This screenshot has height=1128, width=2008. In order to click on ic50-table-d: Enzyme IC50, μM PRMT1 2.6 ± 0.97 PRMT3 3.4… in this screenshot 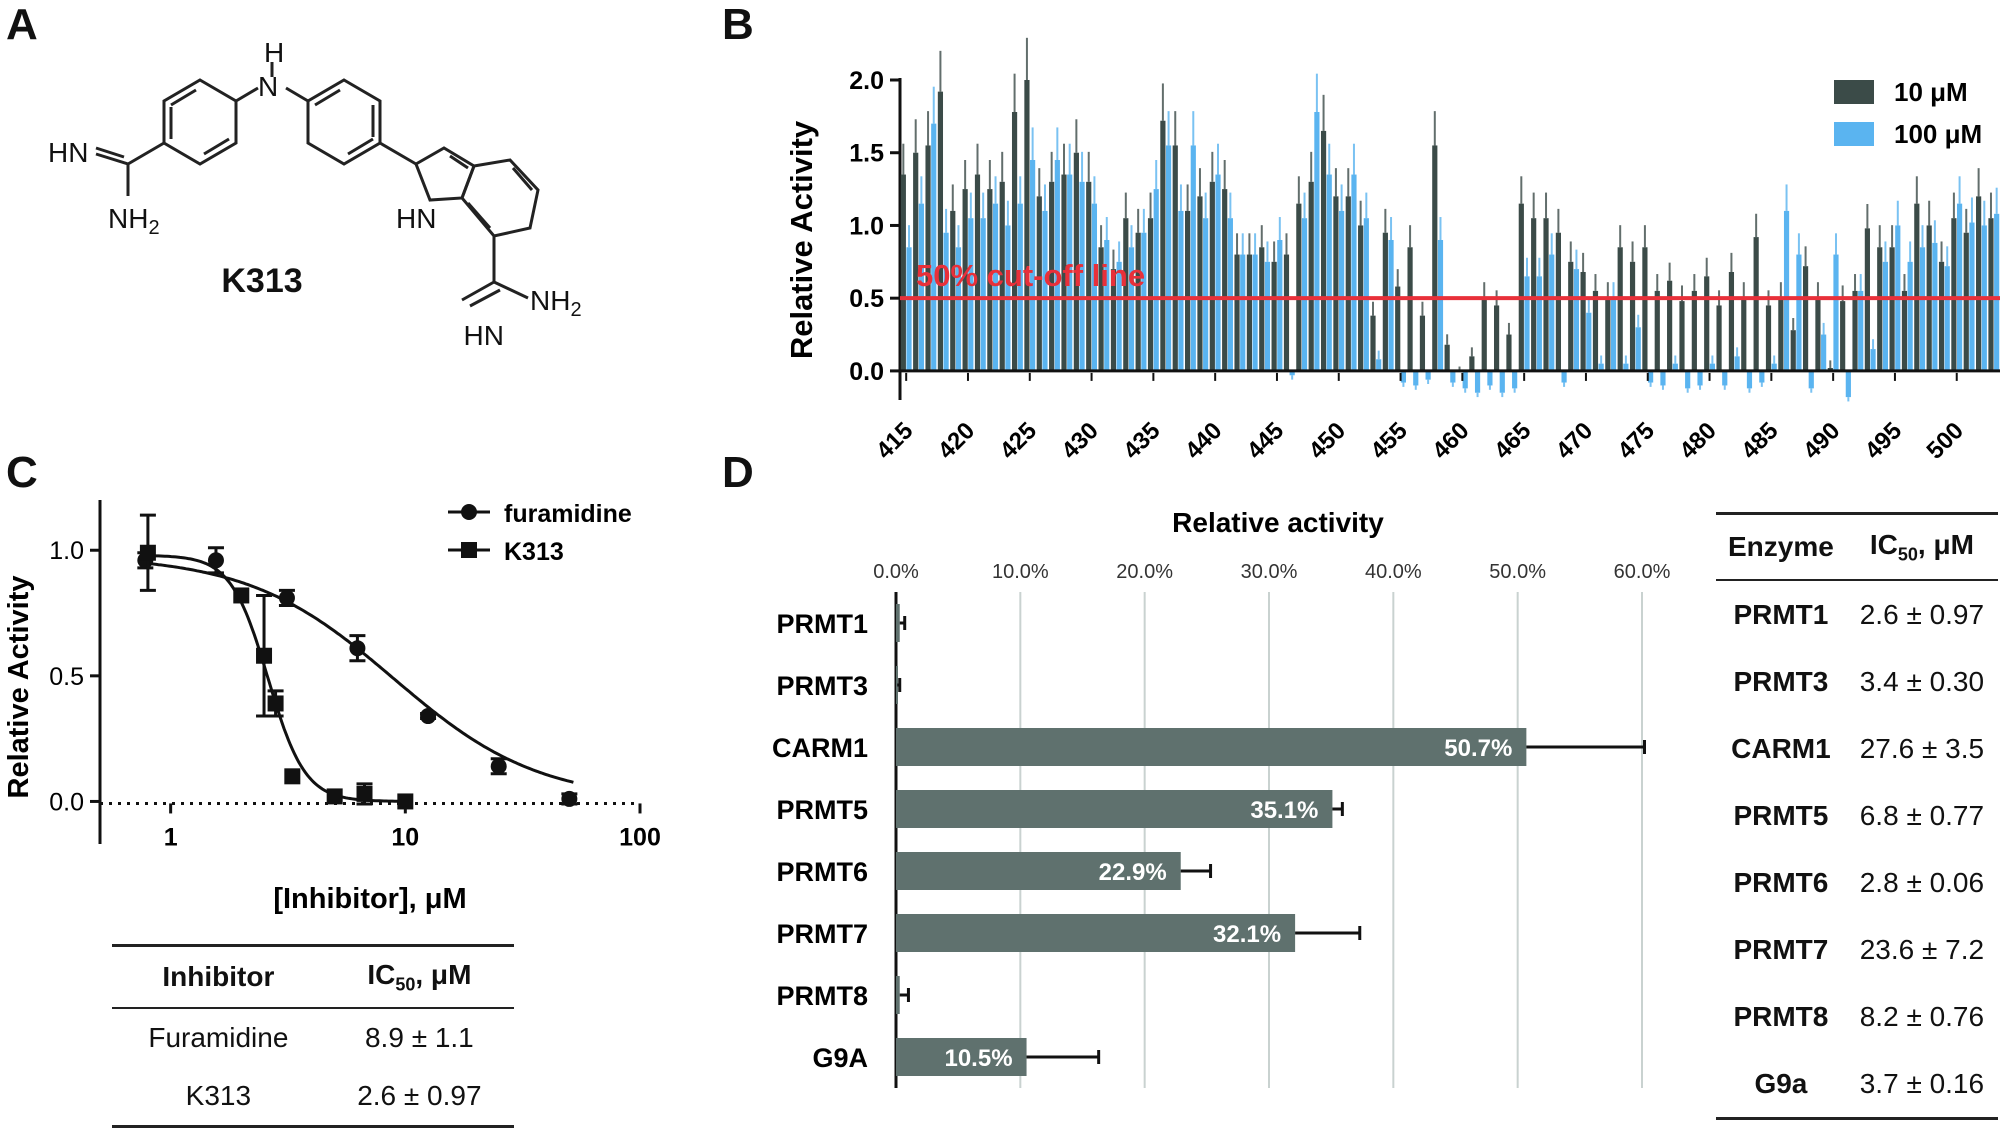, I will do `click(1857, 816)`.